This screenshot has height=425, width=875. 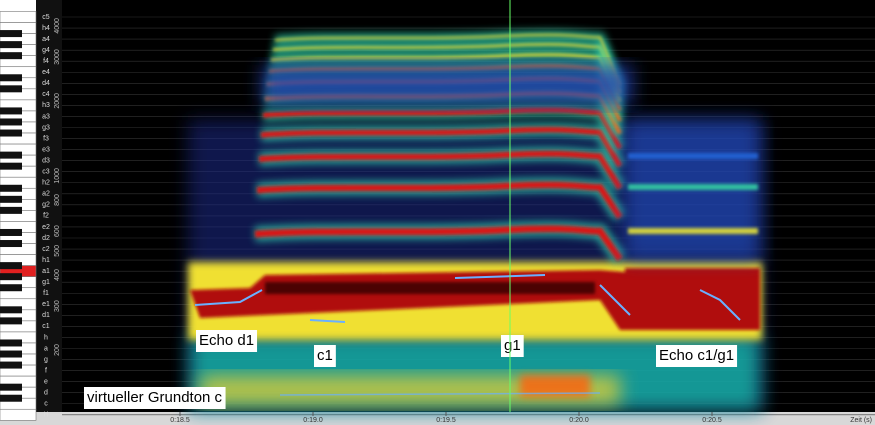 I want to click on key-label: d1, so click(x=46, y=315).